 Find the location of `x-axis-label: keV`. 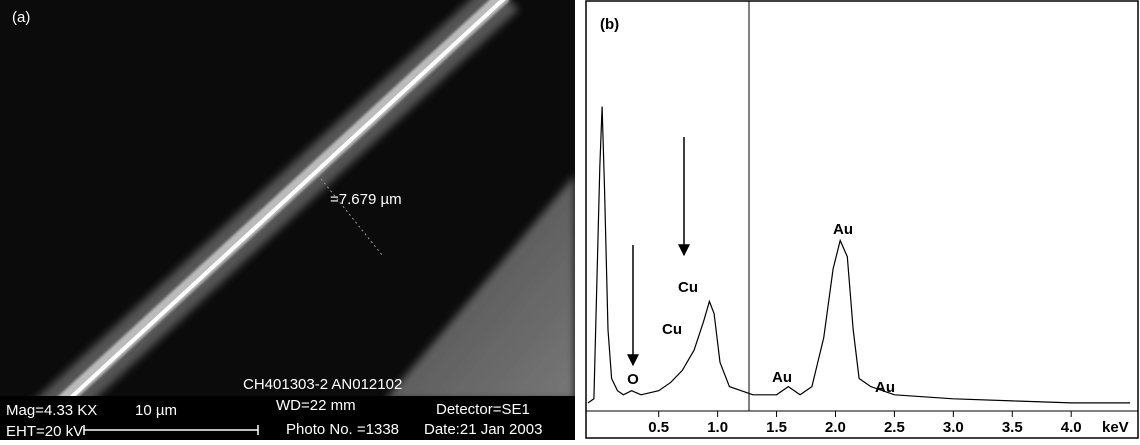

x-axis-label: keV is located at coordinates (1115, 427).